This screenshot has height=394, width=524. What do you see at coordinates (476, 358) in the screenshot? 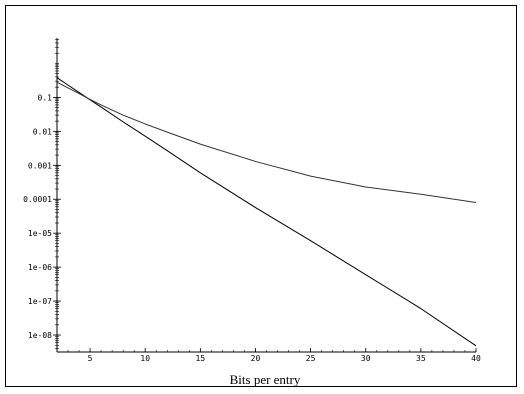
I see `x-tick-label: 40` at bounding box center [476, 358].